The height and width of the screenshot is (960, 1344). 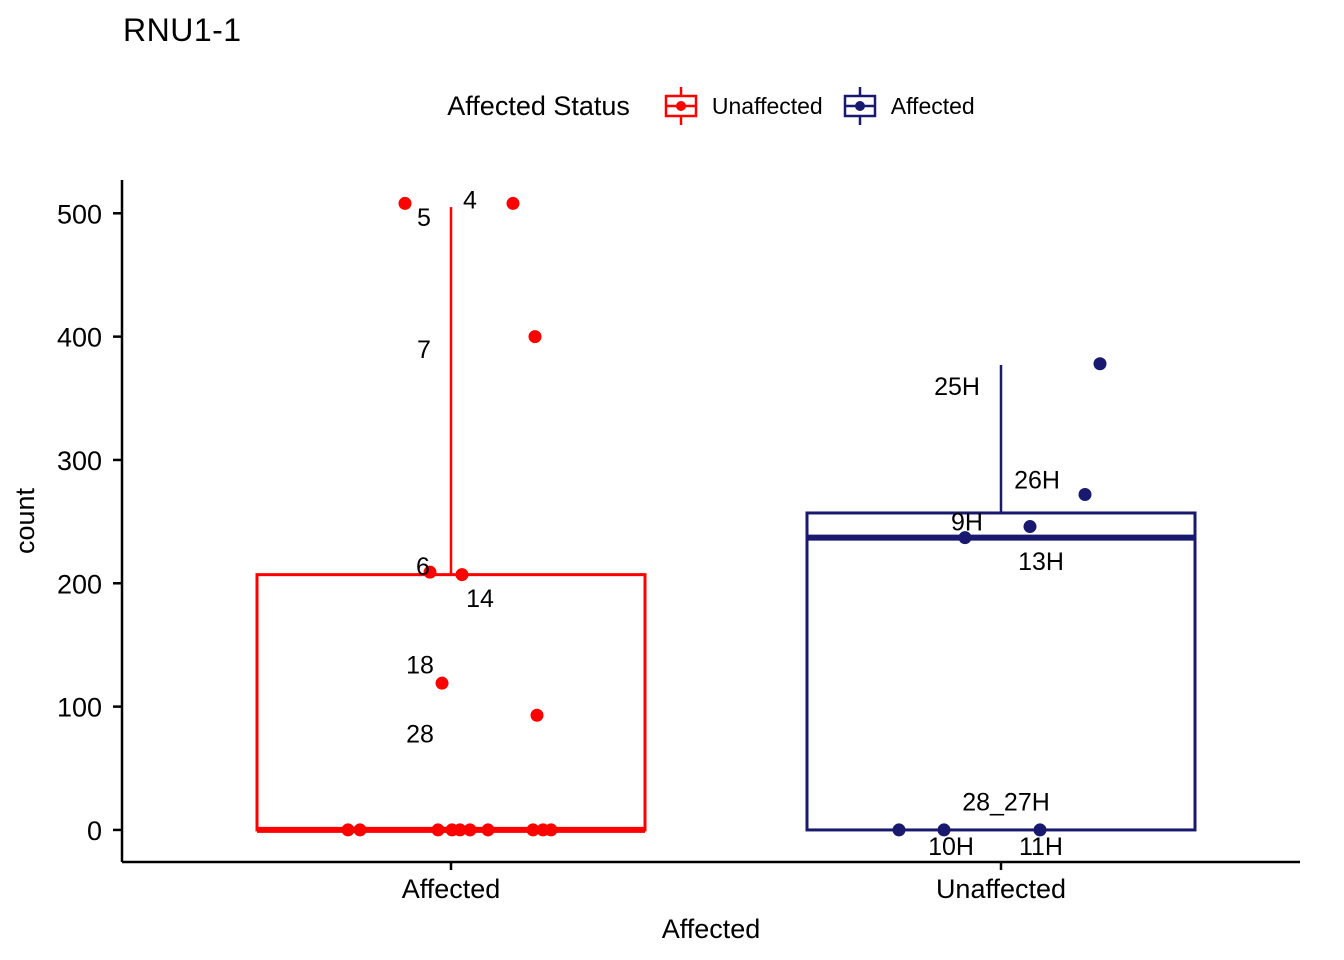 What do you see at coordinates (420, 735) in the screenshot?
I see `point-label: 28` at bounding box center [420, 735].